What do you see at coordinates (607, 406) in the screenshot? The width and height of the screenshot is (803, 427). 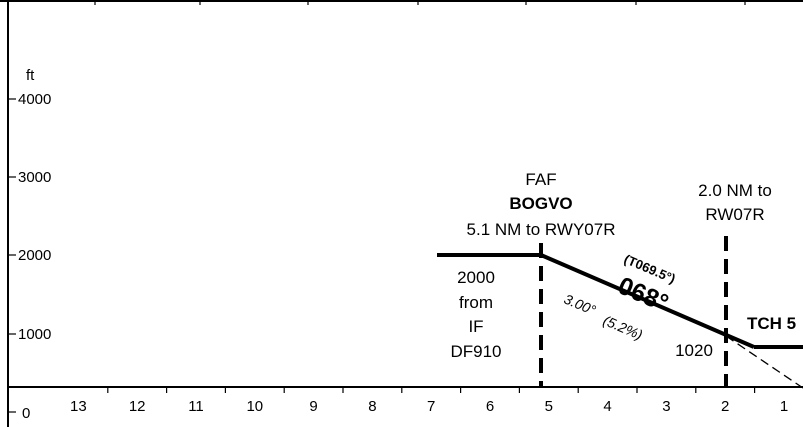 I see `distance-tick-label: 4` at bounding box center [607, 406].